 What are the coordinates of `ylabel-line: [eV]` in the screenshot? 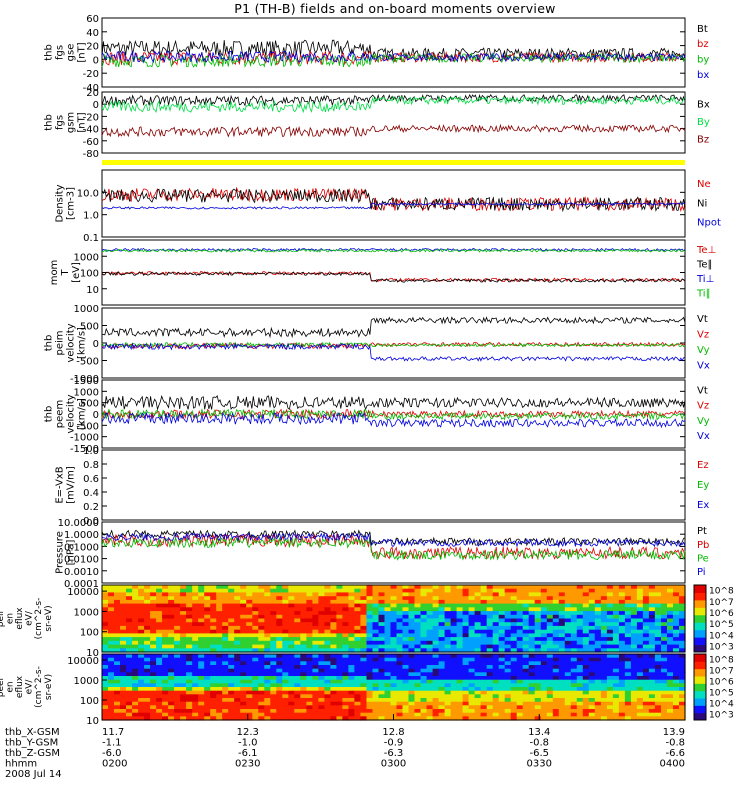 It's located at (76, 272).